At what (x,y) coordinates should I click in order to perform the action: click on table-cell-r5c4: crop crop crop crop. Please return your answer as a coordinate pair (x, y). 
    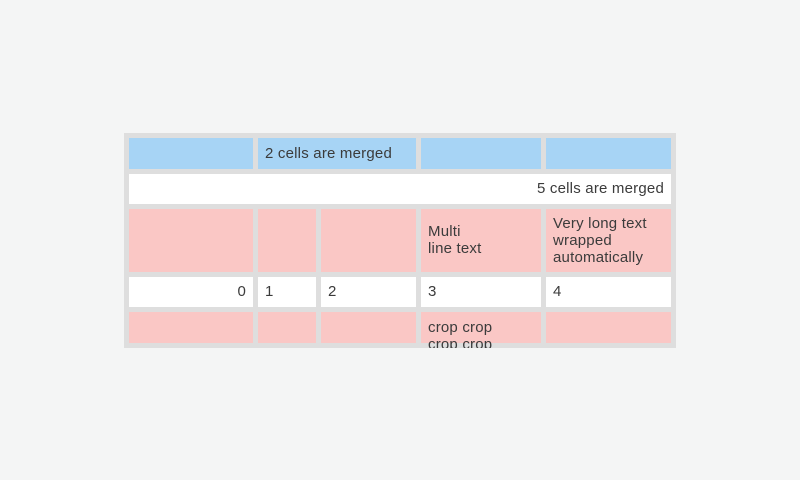
    Looking at the image, I should click on (481, 329).